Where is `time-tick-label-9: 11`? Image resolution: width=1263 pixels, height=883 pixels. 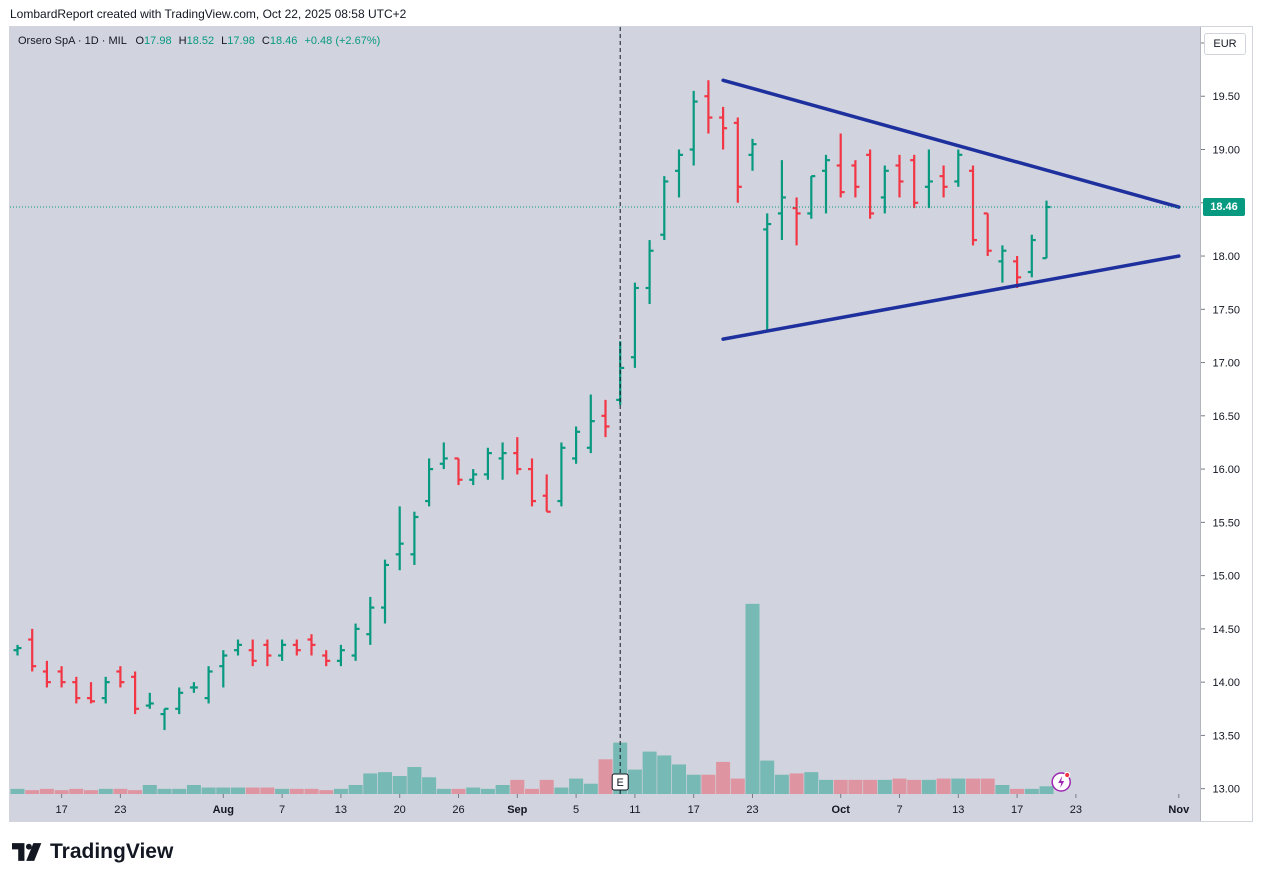 time-tick-label-9: 11 is located at coordinates (634, 810).